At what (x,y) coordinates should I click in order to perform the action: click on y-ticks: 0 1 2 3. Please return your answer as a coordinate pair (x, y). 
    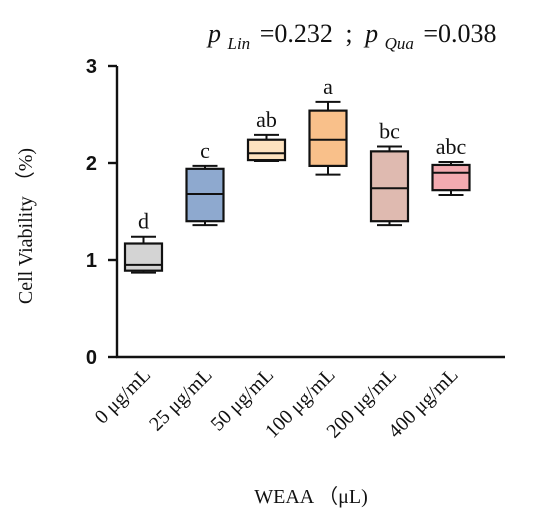
    Looking at the image, I should click on (101, 212).